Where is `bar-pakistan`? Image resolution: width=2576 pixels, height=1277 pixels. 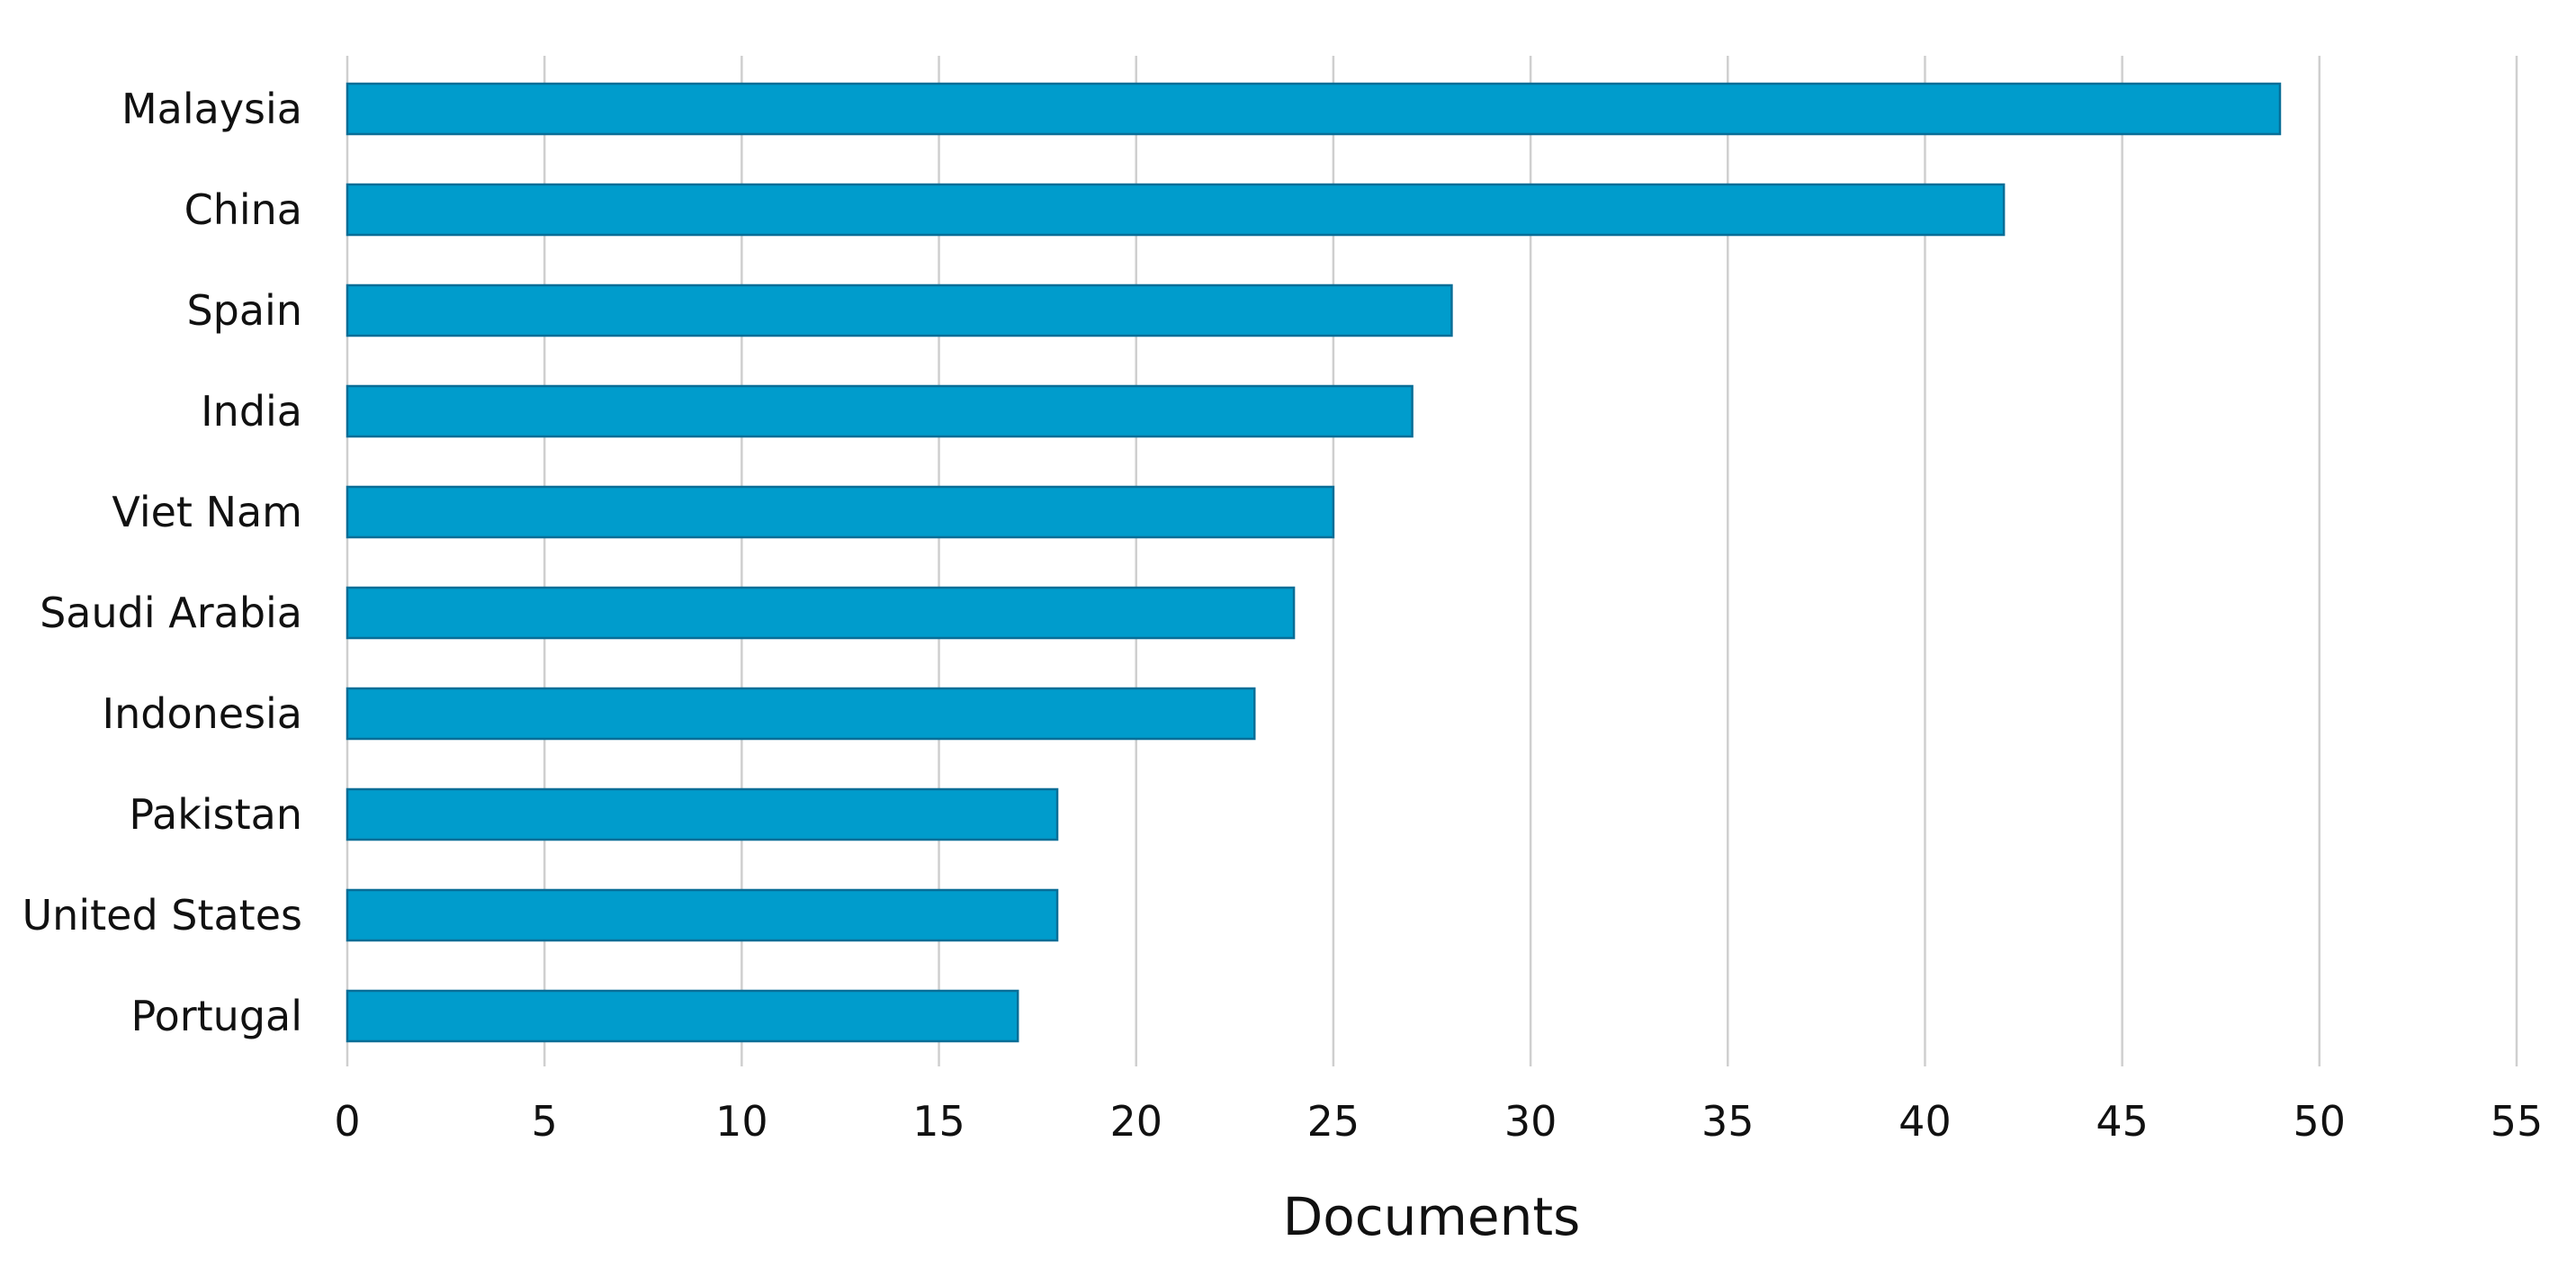 bar-pakistan is located at coordinates (703, 814).